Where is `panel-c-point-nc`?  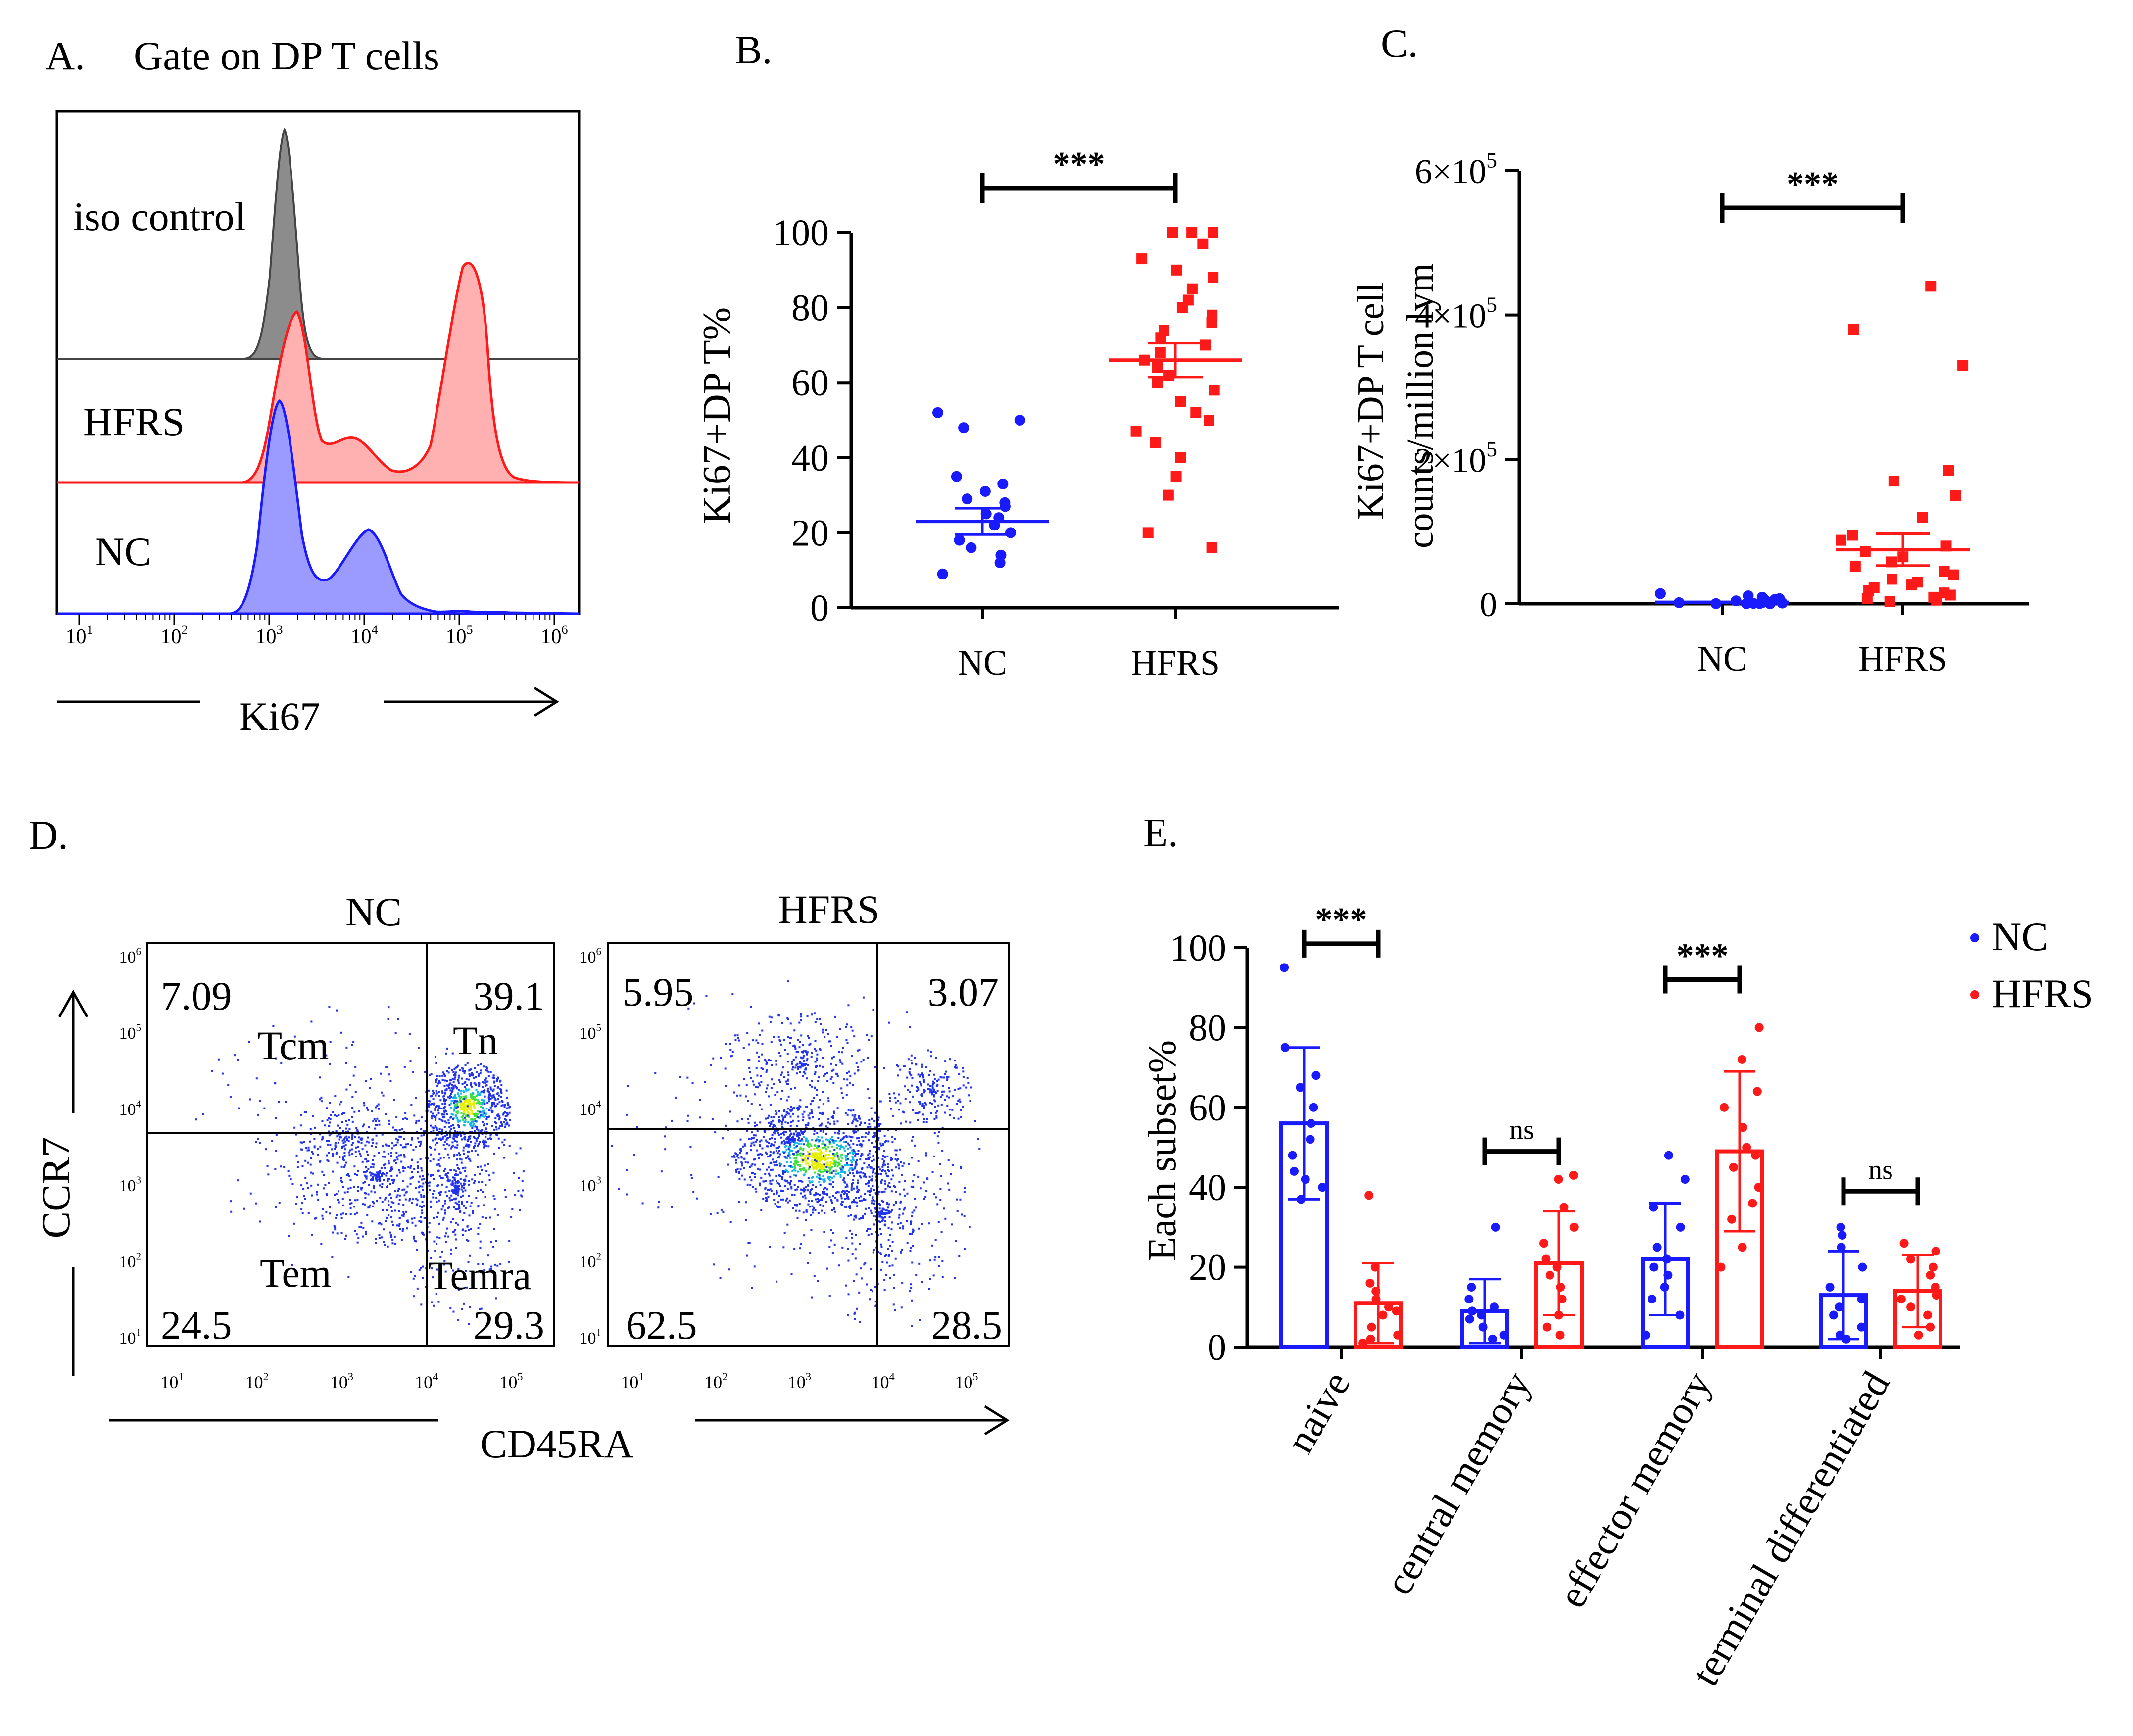
panel-c-point-nc is located at coordinates (1660, 593).